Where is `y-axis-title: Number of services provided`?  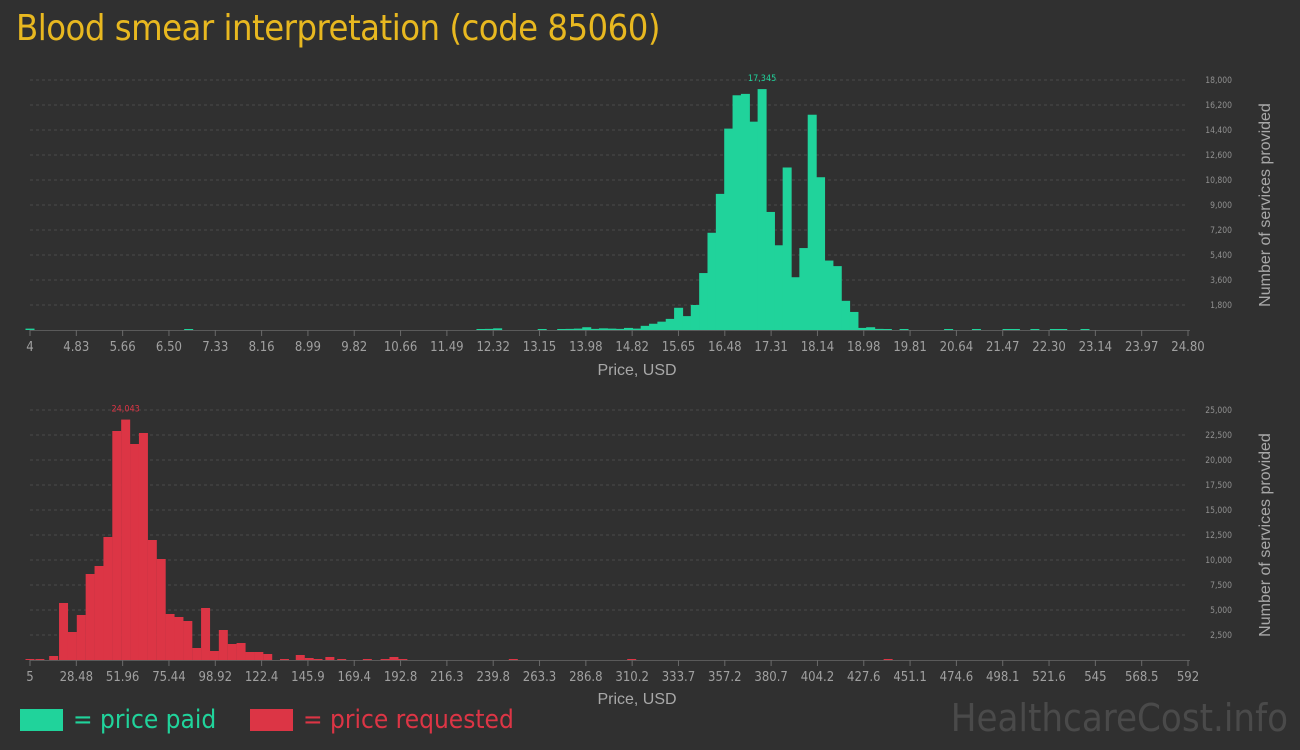
y-axis-title: Number of services provided is located at coordinates (1265, 205).